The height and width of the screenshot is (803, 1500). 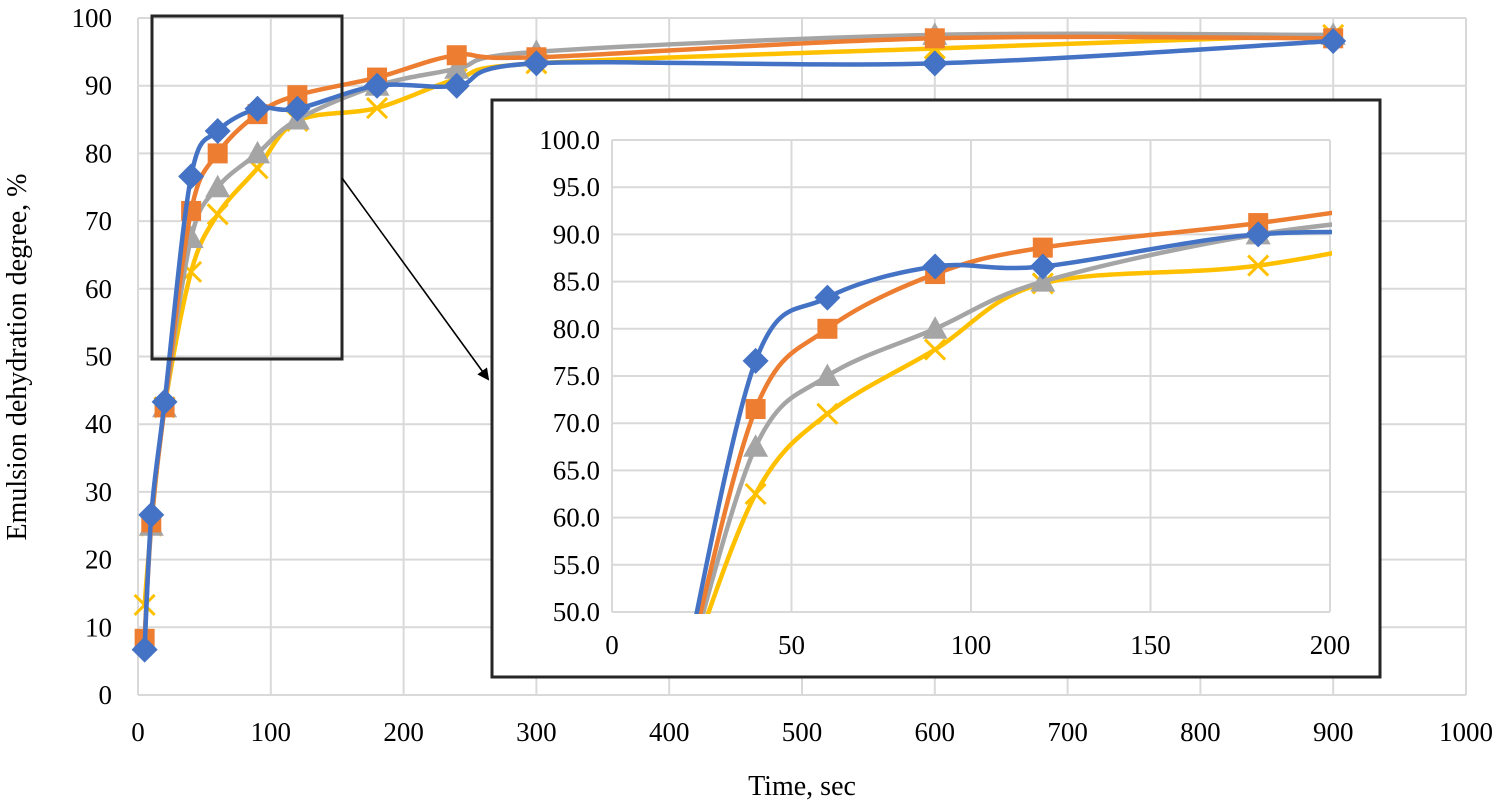 I want to click on inset-x-tick-0: 0, so click(x=612, y=645).